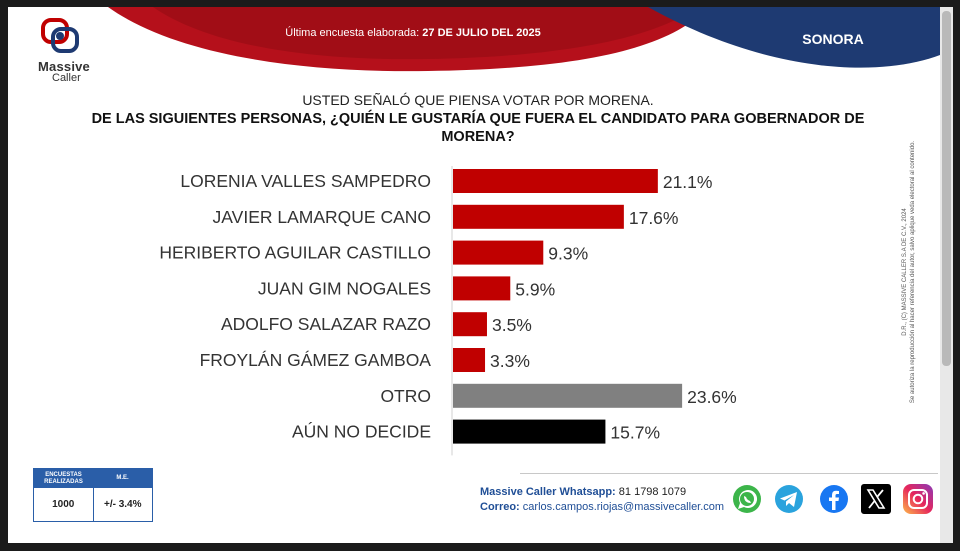 The height and width of the screenshot is (551, 960). I want to click on category-label: FROYLÁN GÁMEZ GAMBOA, so click(316, 360).